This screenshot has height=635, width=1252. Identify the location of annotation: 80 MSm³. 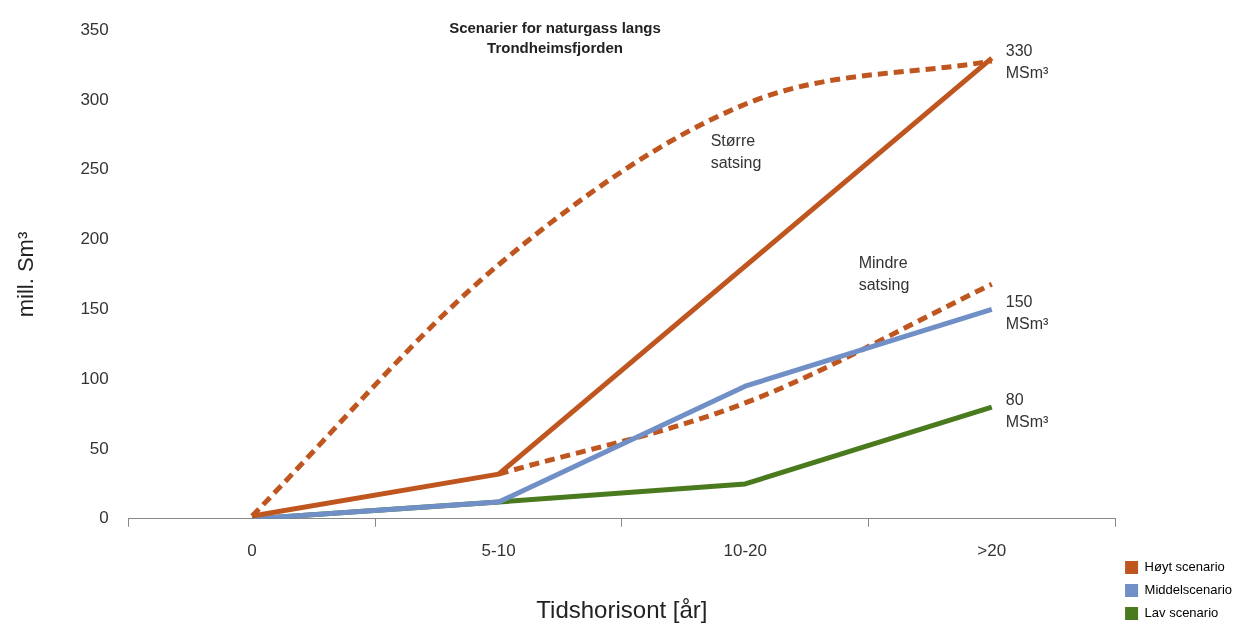
(1027, 410).